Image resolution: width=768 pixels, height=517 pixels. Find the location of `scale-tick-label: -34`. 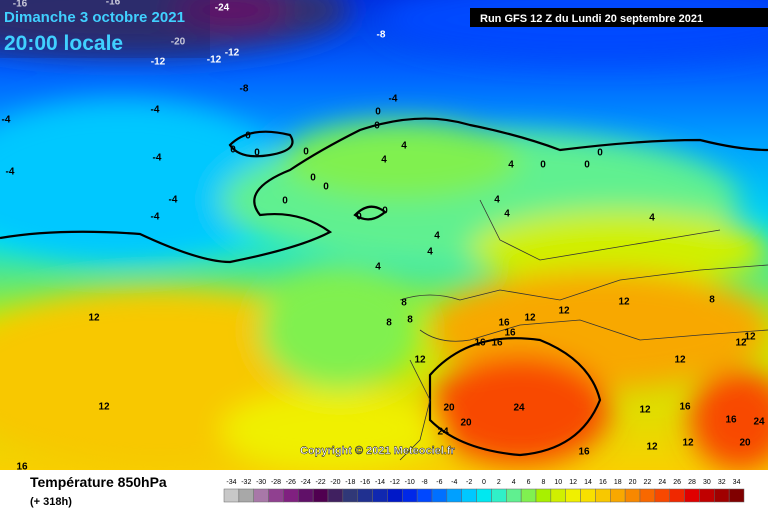

scale-tick-label: -34 is located at coordinates (231, 482).